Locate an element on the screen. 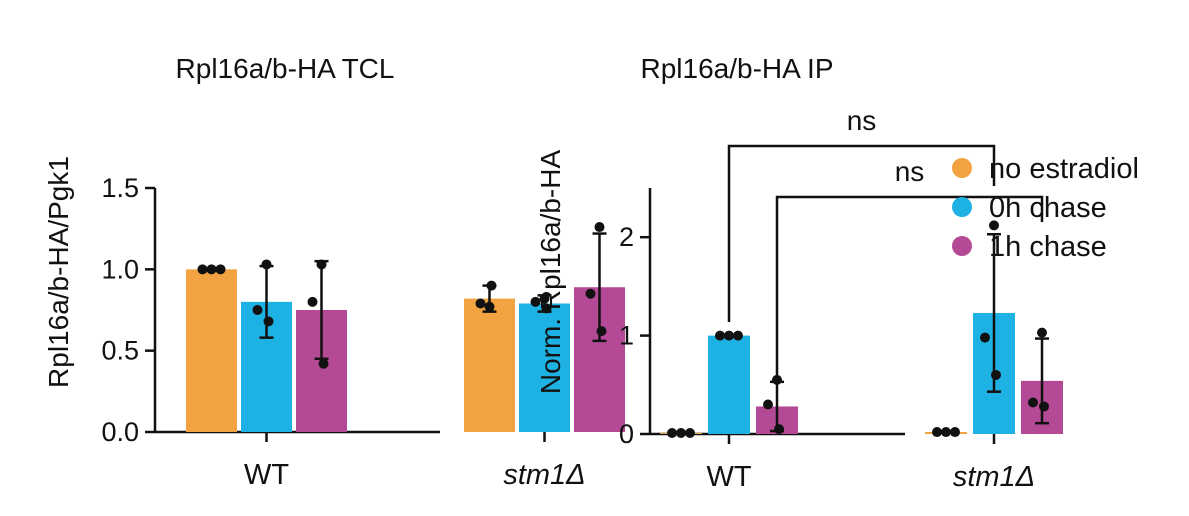 The image size is (1189, 516). bar-wt-0h-chase is located at coordinates (729, 384).